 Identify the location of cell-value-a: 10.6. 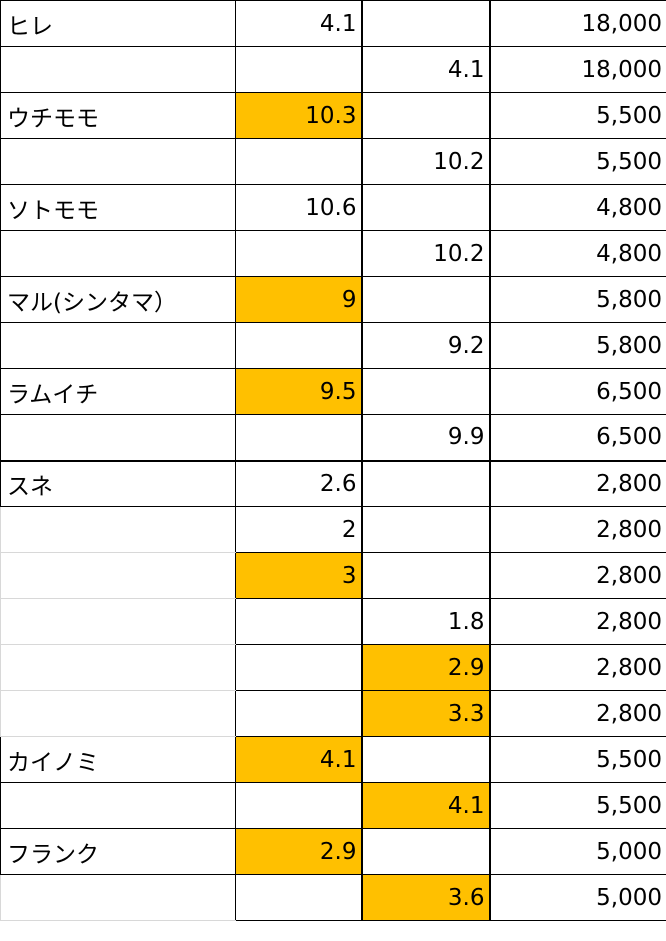
(299, 207).